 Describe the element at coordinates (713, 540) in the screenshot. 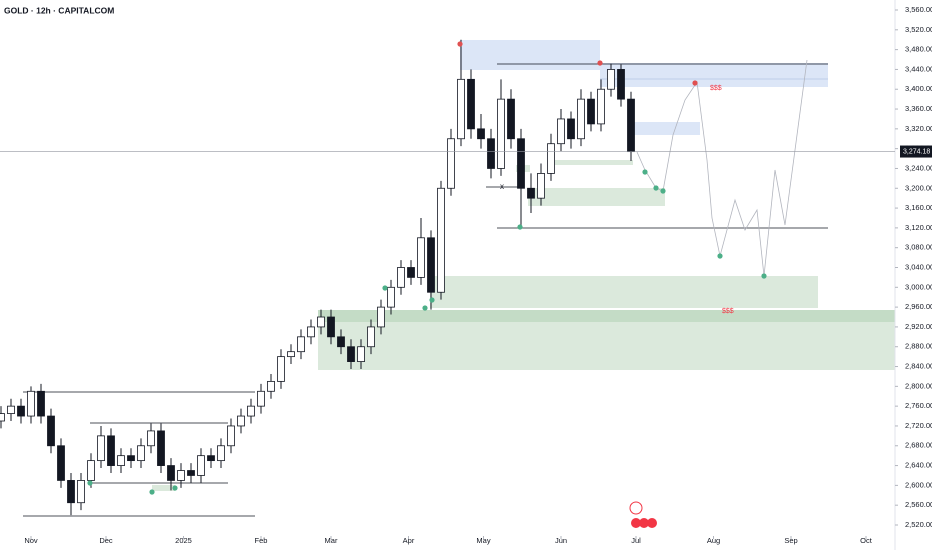

I see `x-tick-label: Aug` at that location.